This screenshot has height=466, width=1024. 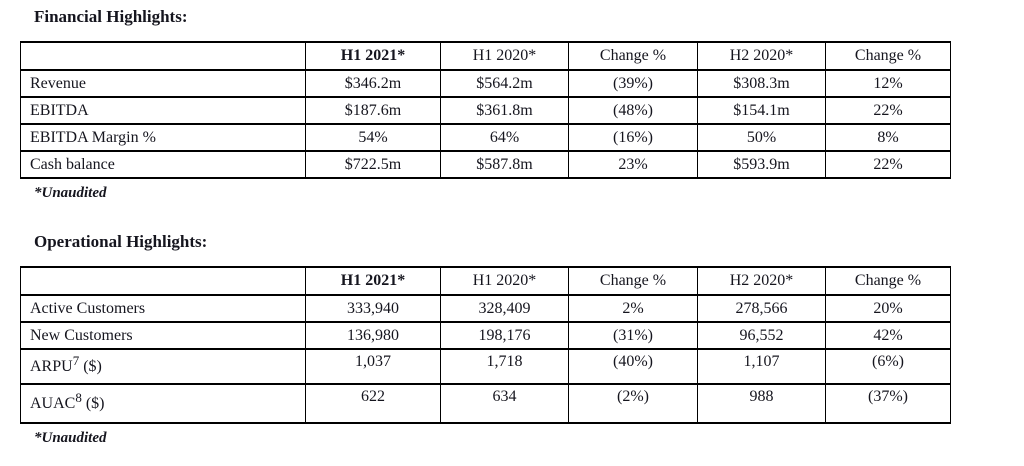 I want to click on table-cell: $346.2m, so click(x=373, y=83).